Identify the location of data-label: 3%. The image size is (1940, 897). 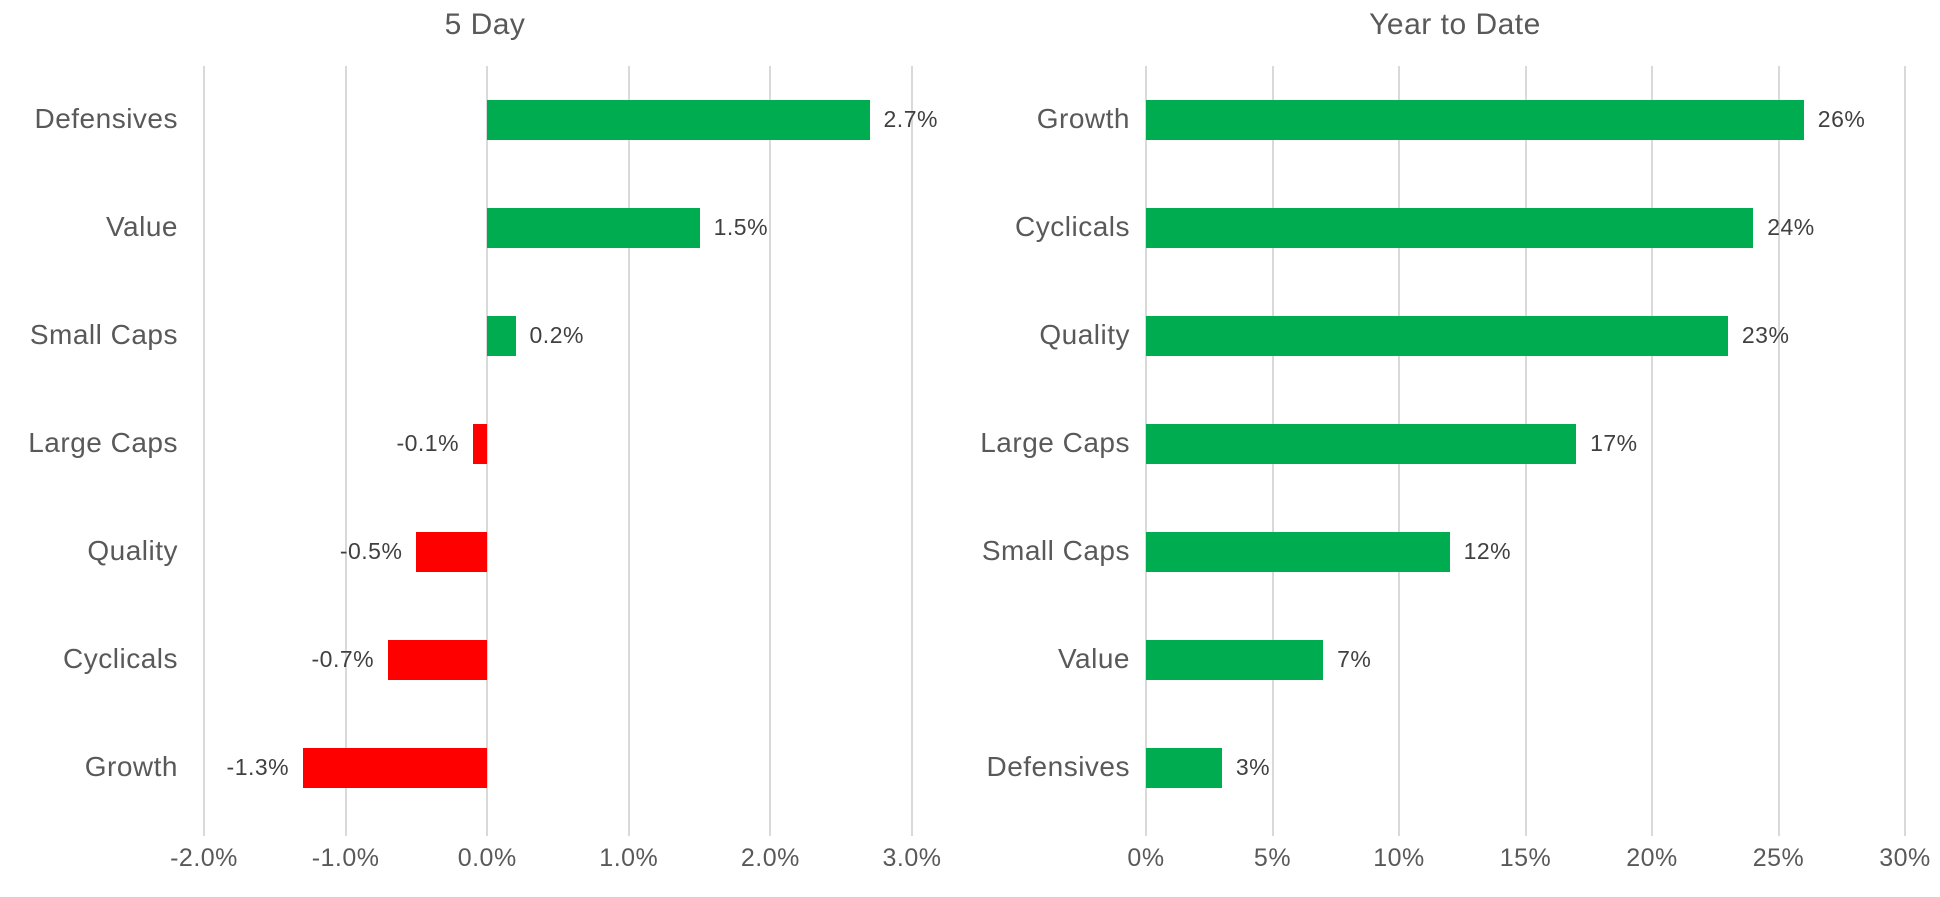
(1253, 767).